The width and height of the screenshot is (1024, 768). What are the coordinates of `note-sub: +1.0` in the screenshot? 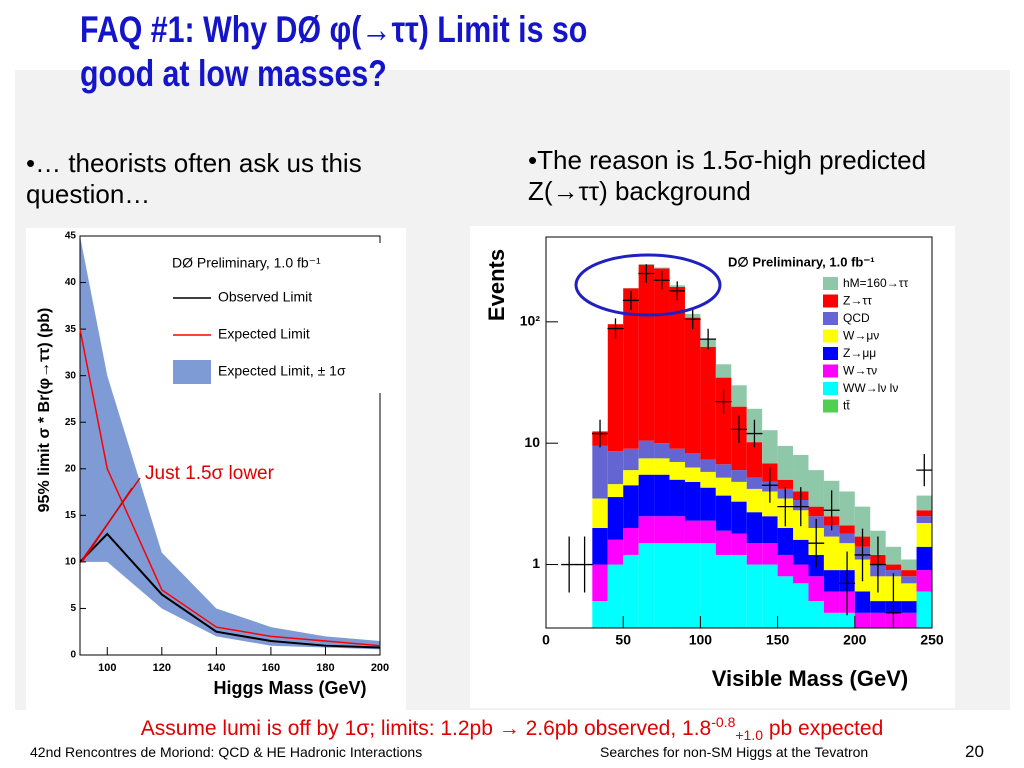 It's located at (749, 735).